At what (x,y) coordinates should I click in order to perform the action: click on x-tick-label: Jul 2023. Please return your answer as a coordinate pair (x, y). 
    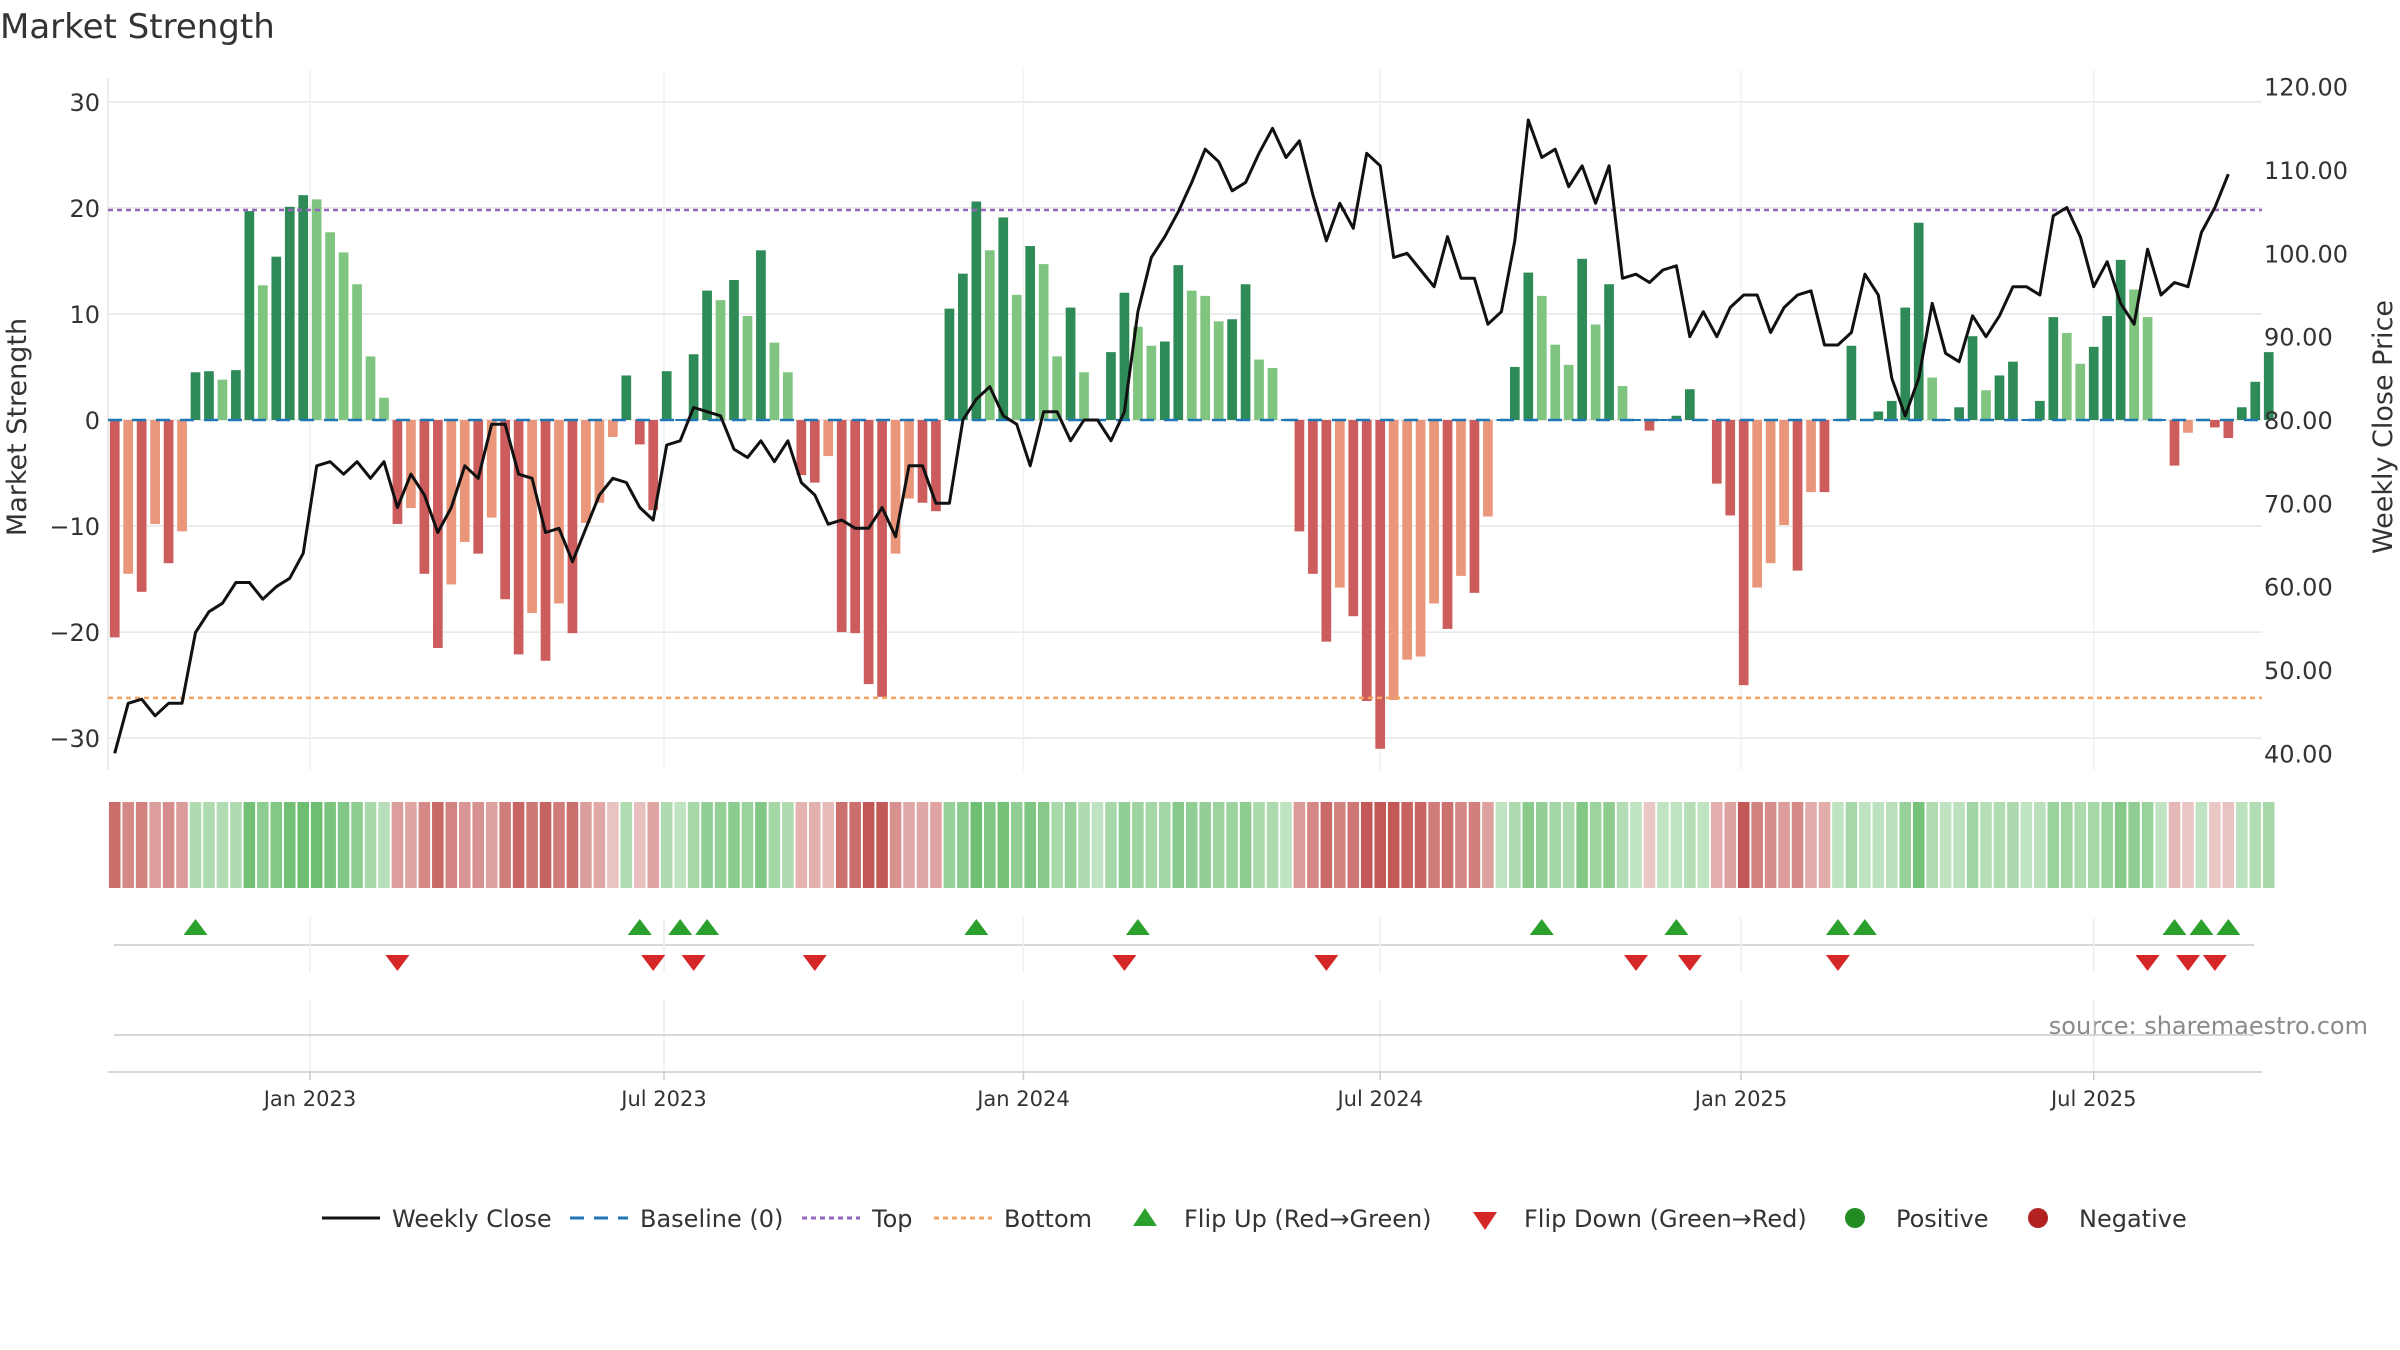
    Looking at the image, I should click on (662, 1099).